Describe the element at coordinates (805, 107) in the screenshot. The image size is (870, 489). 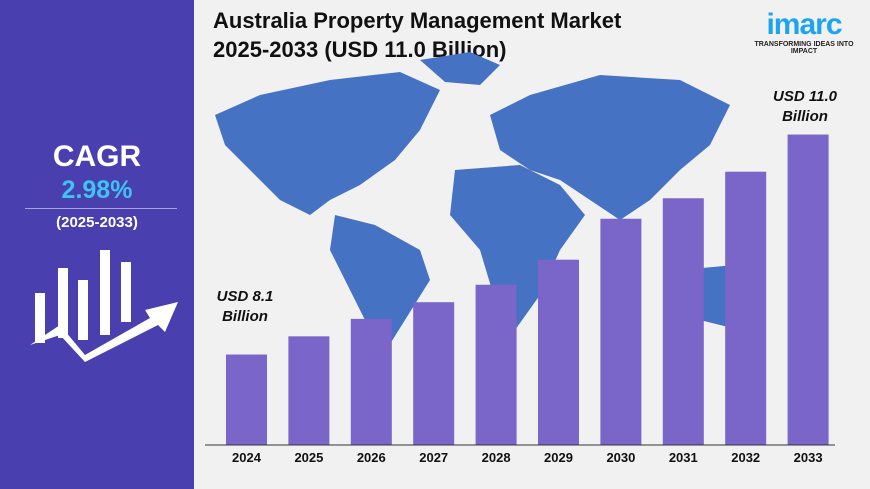
I see `end-annotation: USD 11.0 Billion` at that location.